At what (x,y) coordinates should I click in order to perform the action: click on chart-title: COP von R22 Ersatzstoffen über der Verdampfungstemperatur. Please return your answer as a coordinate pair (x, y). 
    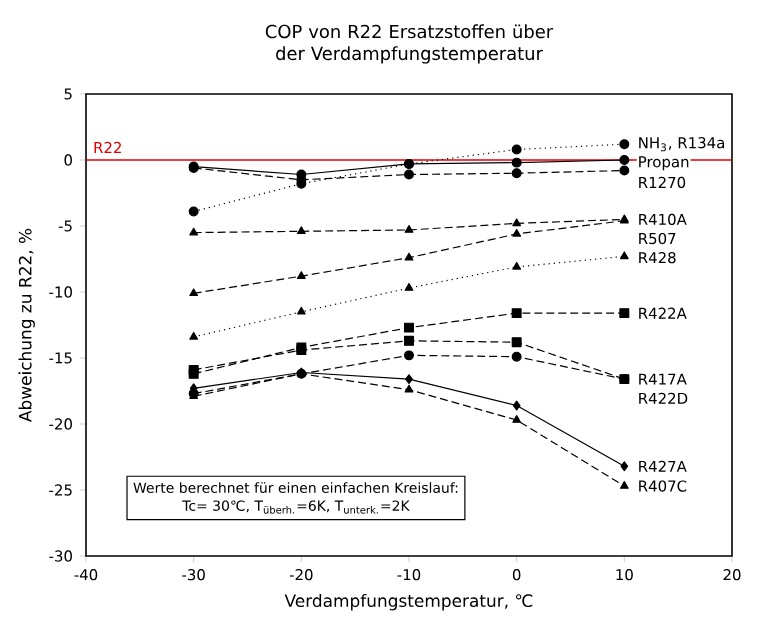
    Looking at the image, I should click on (409, 44).